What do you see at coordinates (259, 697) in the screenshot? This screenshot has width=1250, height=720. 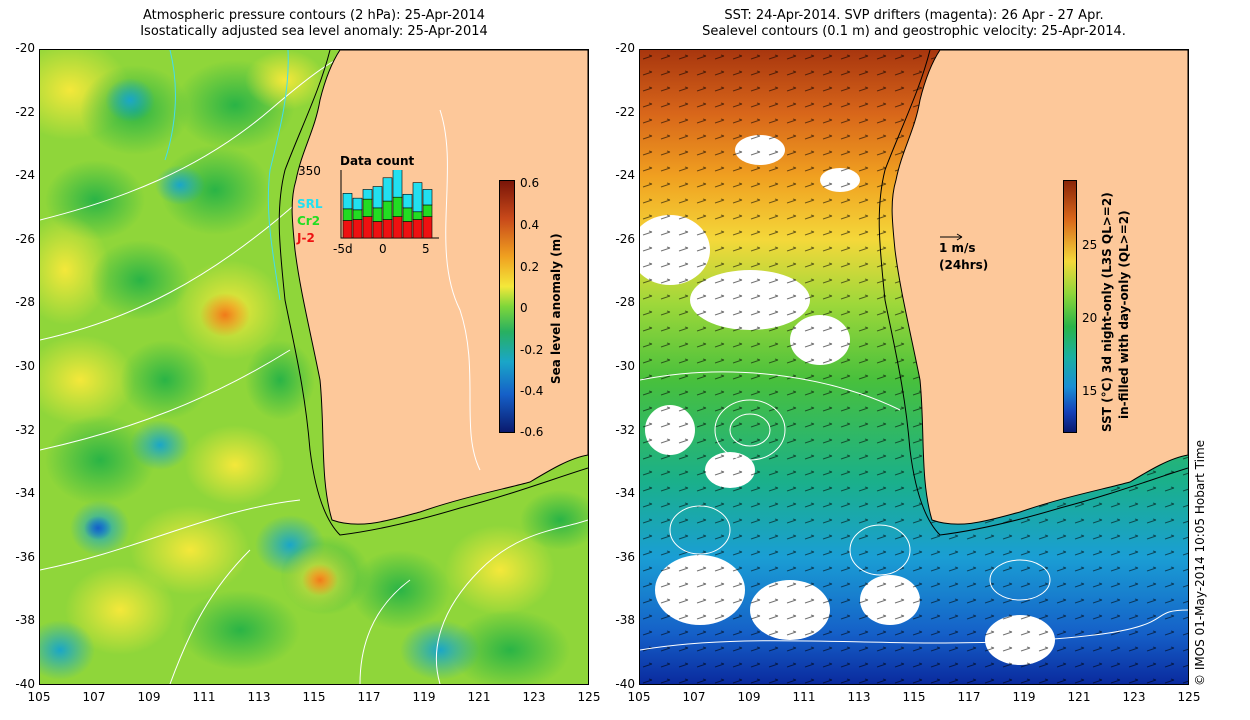 I see `left-lon-tick: 113` at bounding box center [259, 697].